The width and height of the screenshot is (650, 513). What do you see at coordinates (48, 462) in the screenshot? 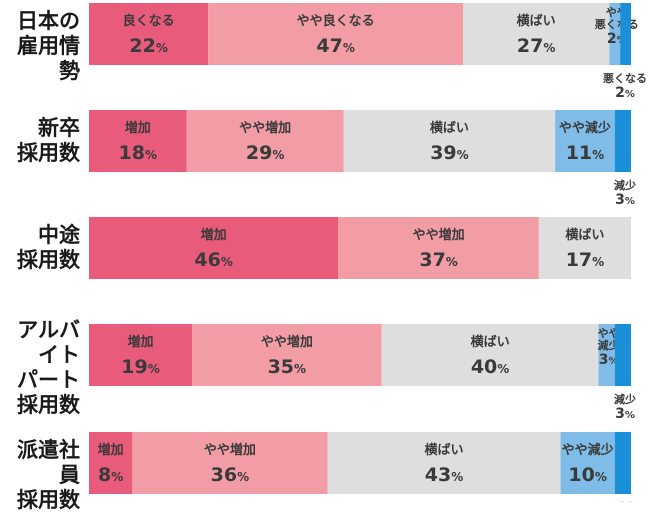
I see `row-label-line: 派遣社員` at bounding box center [48, 462].